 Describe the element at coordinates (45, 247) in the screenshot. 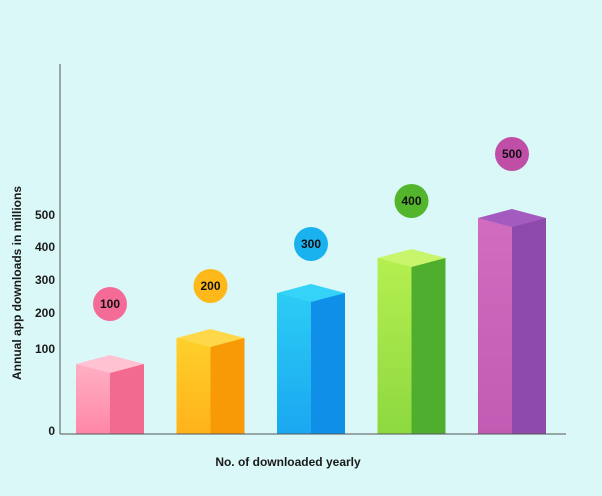

I see `y-tick-label: 400` at that location.